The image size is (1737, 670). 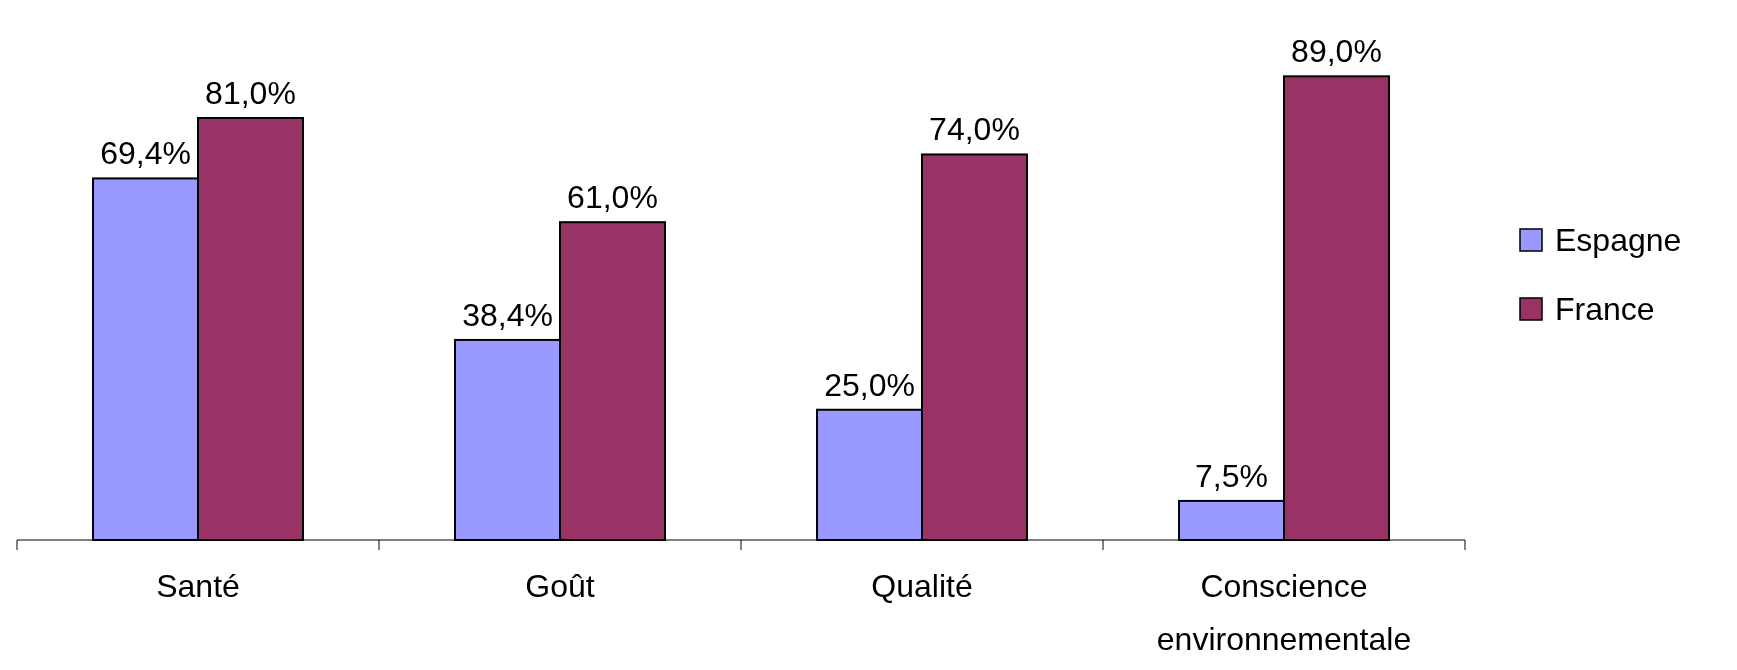 I want to click on data-label: 25,0%, so click(x=869, y=384).